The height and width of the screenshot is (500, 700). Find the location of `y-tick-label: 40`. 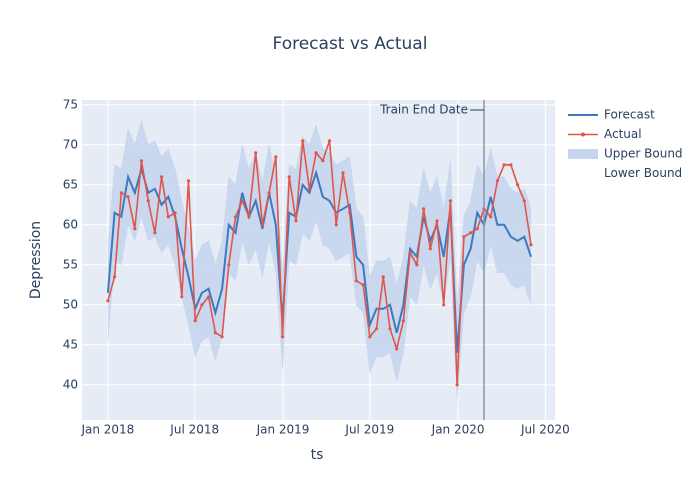

y-tick-label: 40 is located at coordinates (70, 384).